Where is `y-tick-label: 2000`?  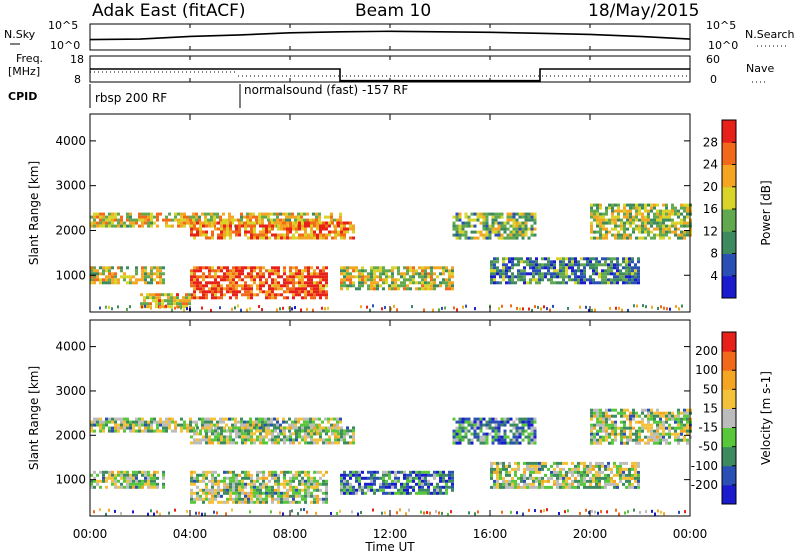 y-tick-label: 2000 is located at coordinates (70, 230).